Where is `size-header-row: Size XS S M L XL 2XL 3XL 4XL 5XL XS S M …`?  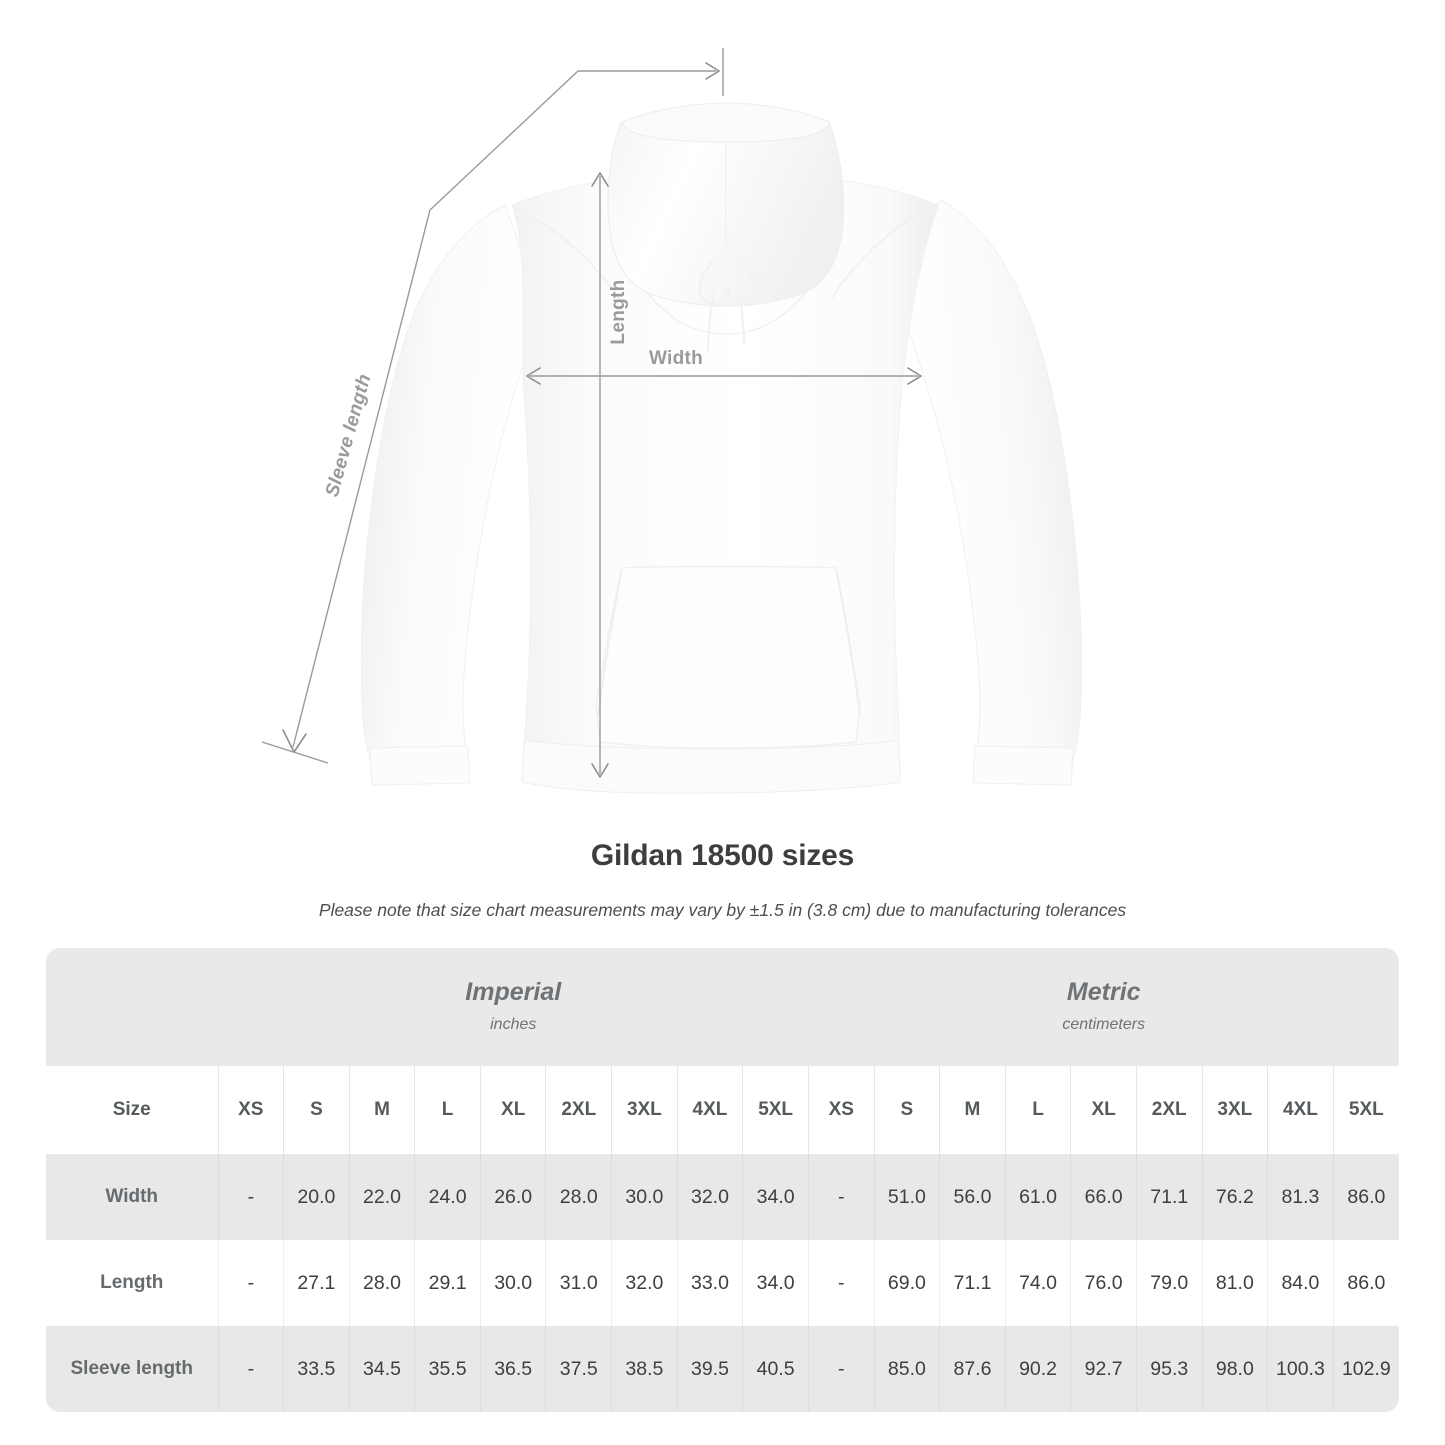 size-header-row: Size XS S M L XL 2XL 3XL 4XL 5XL XS S M … is located at coordinates (722, 1110).